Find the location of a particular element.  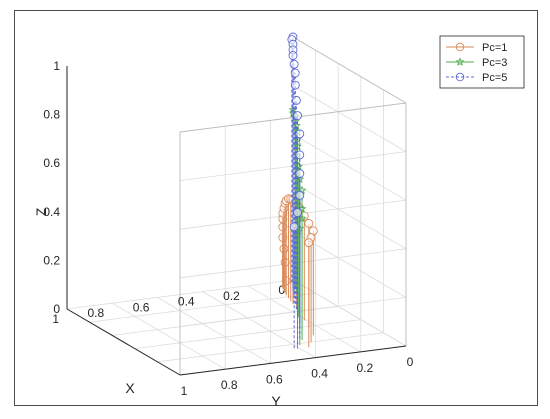

x-tick-3: 0.6 is located at coordinates (141, 307).